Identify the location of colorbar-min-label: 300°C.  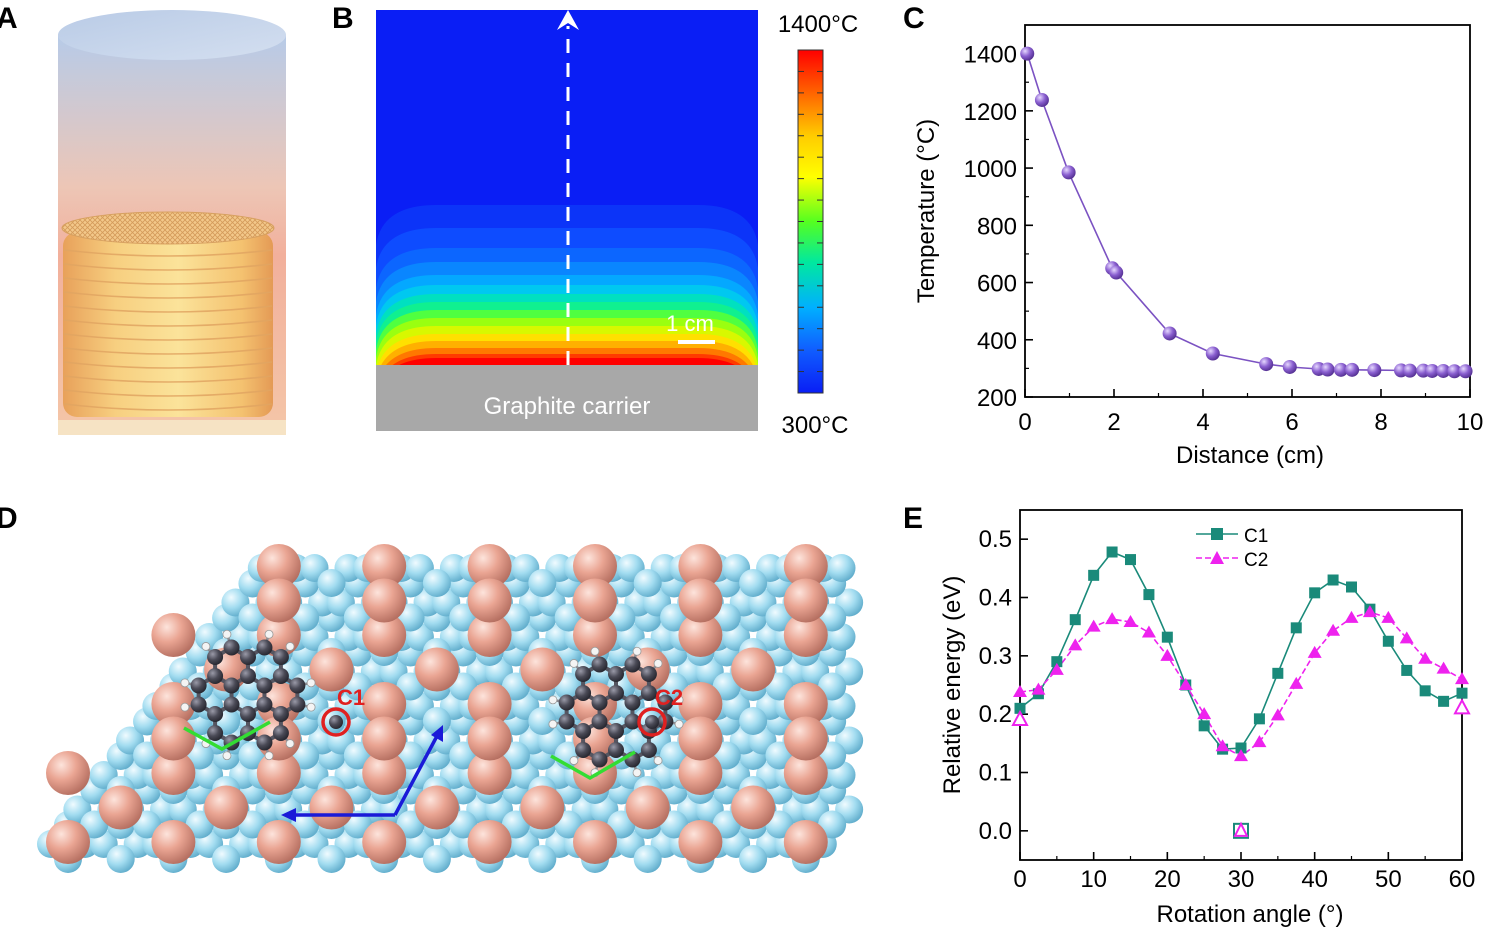
(815, 425).